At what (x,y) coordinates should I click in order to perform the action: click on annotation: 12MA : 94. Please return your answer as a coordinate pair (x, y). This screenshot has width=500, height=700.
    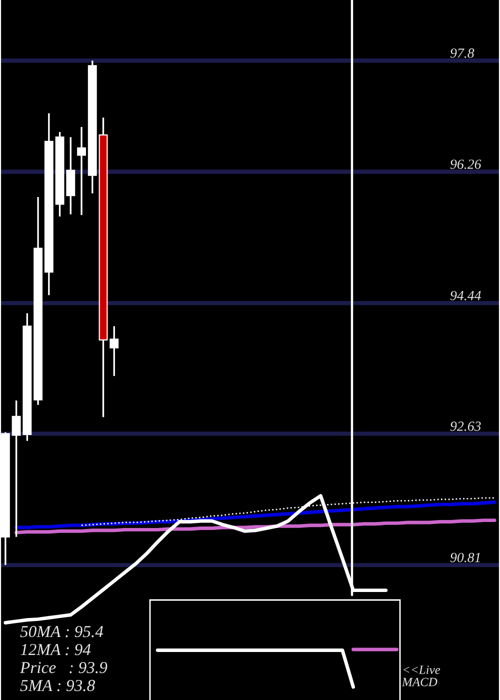
    Looking at the image, I should click on (55, 650).